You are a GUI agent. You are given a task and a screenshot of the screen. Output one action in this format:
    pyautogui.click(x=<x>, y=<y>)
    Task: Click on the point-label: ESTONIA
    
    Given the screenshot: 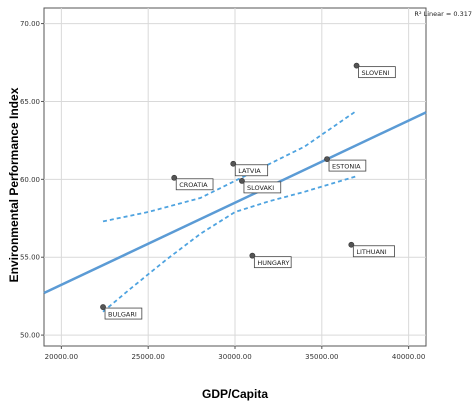 What is the action you would take?
    pyautogui.click(x=346, y=166)
    